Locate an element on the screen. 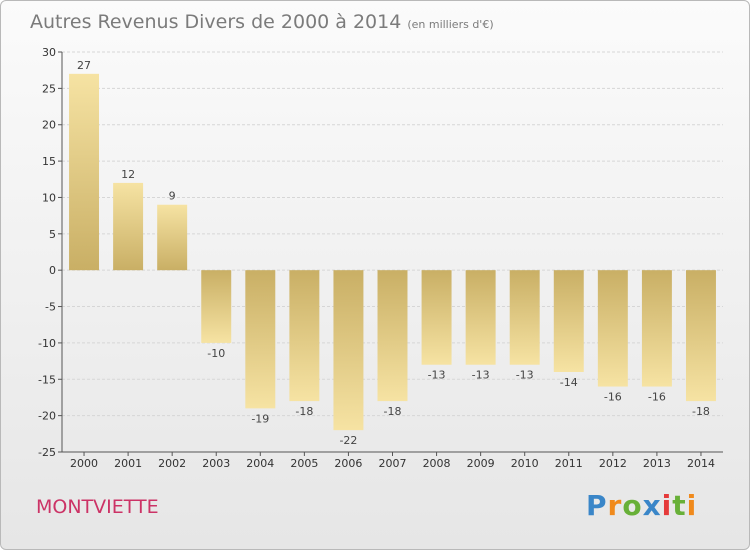 The image size is (750, 550). bar-2008 is located at coordinates (436, 317).